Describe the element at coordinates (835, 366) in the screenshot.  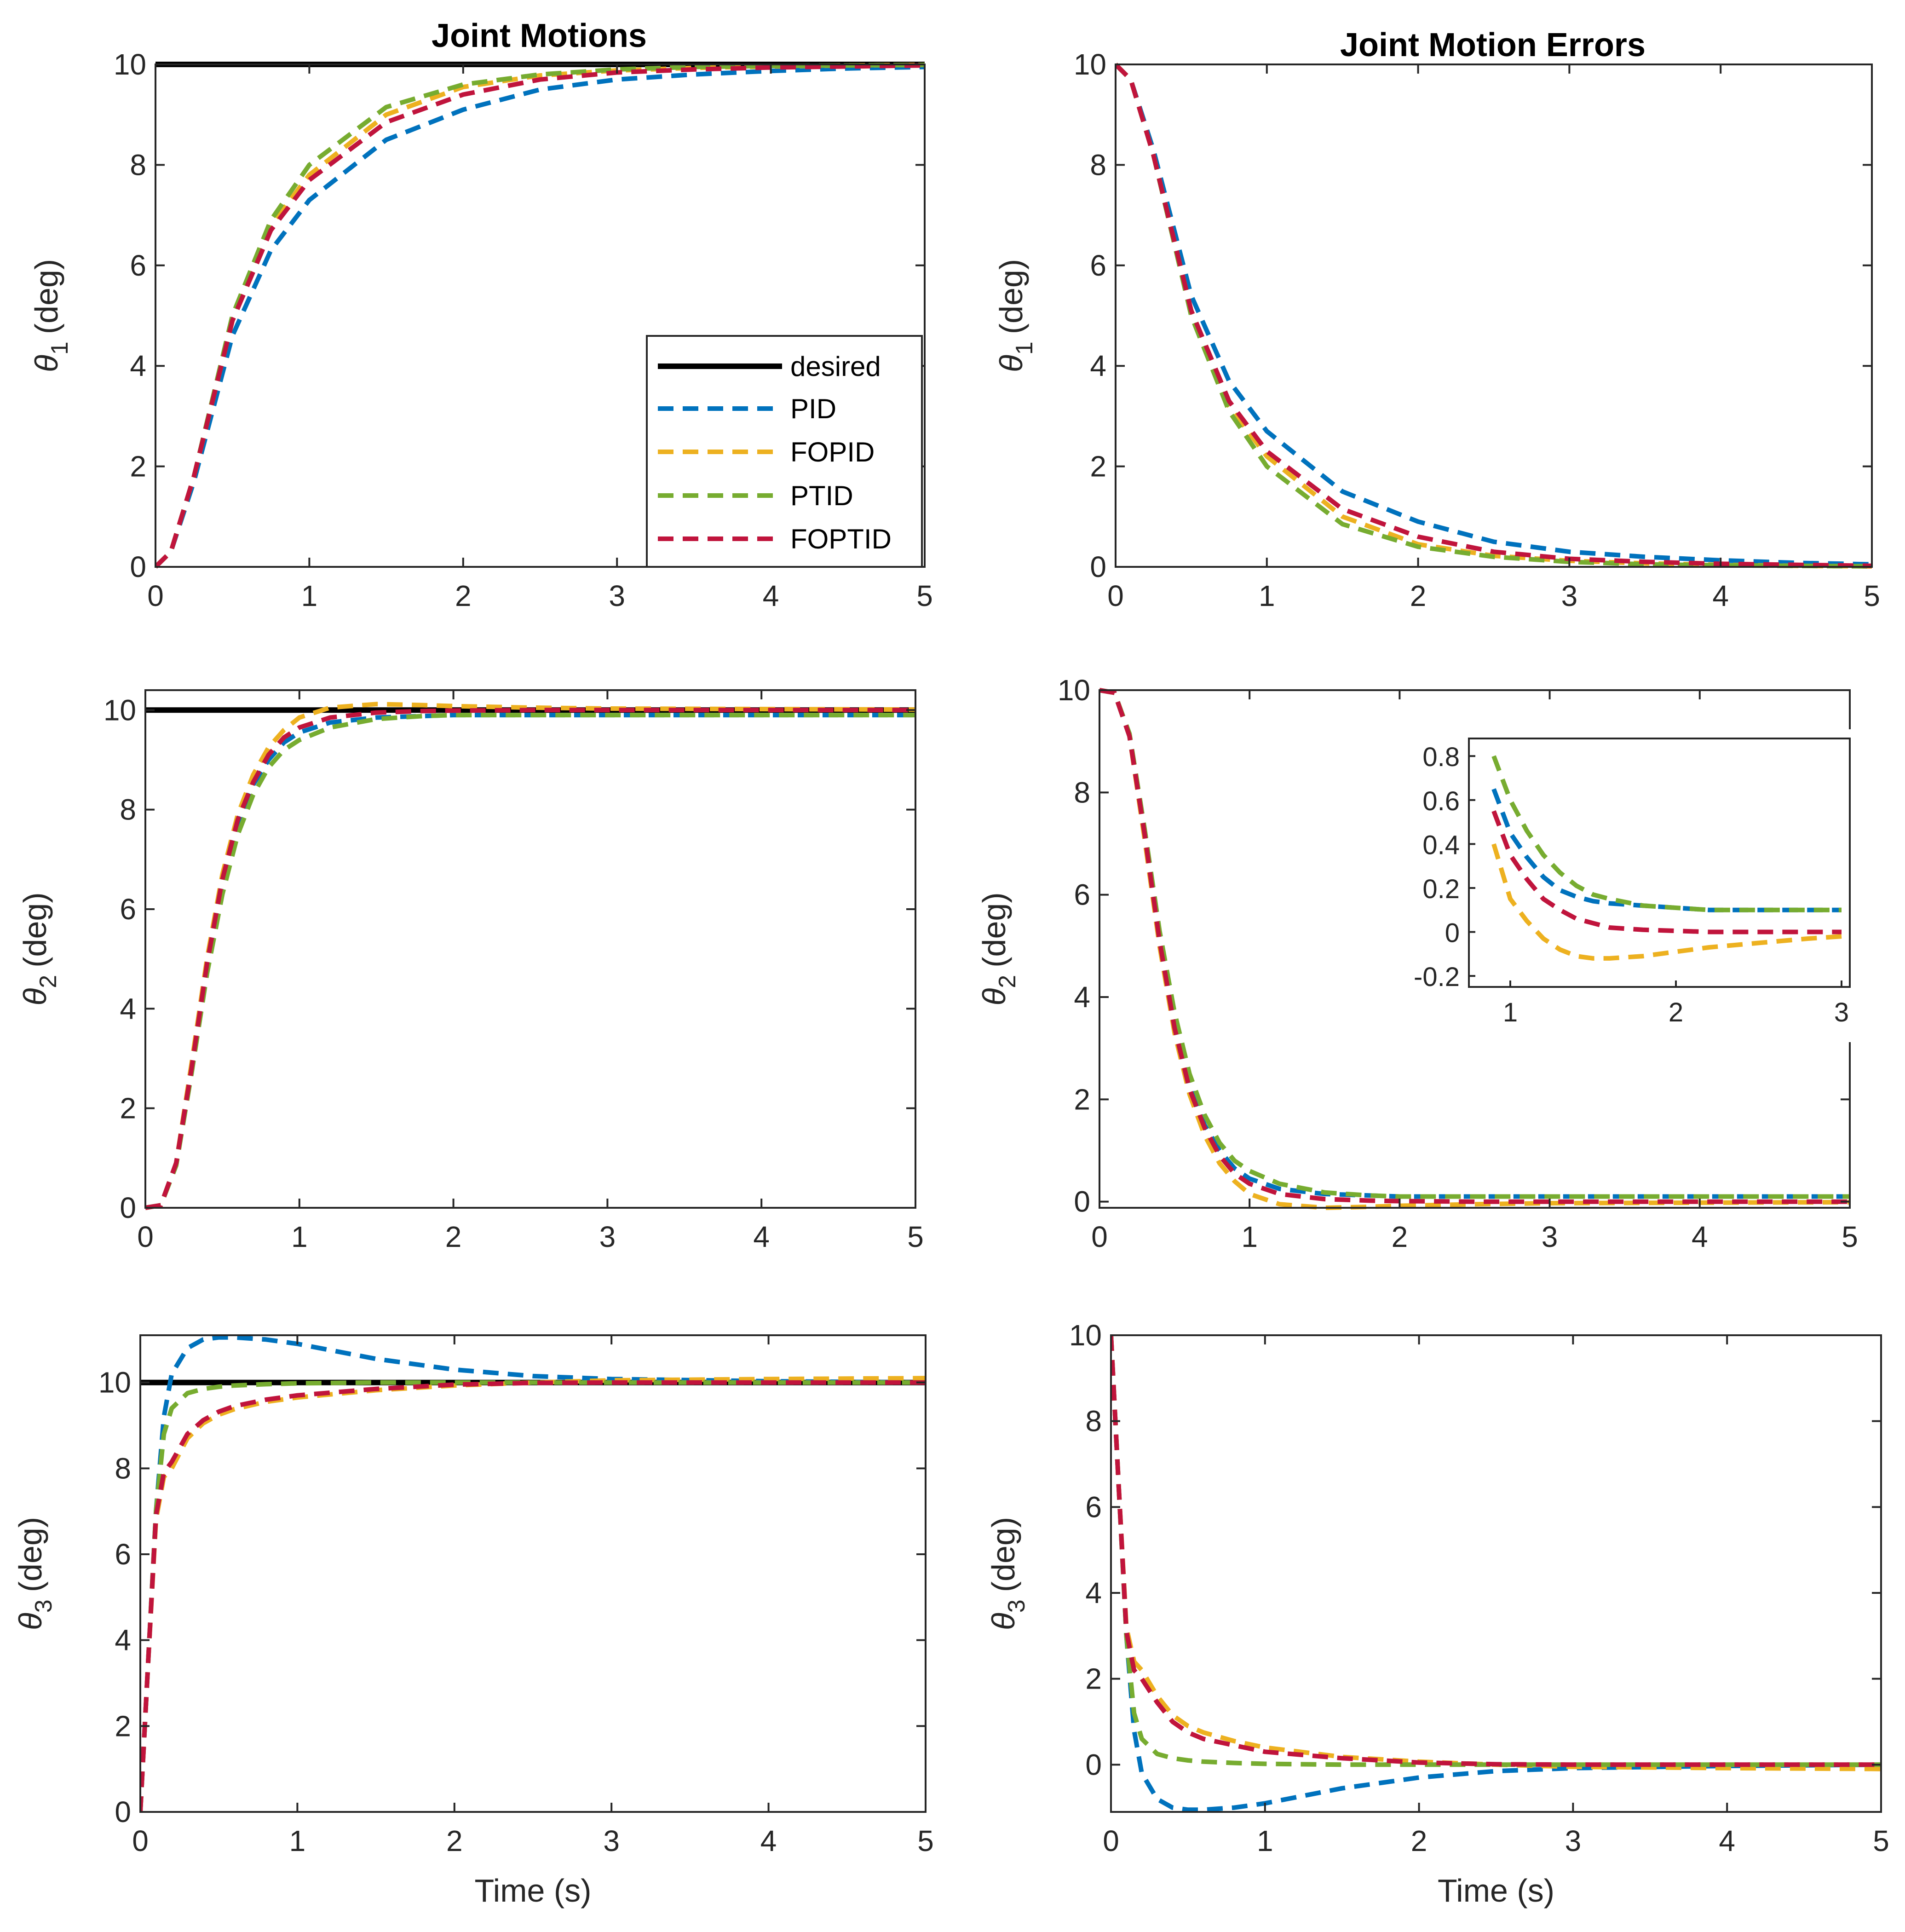
I see `legend-label-desired: desired` at that location.